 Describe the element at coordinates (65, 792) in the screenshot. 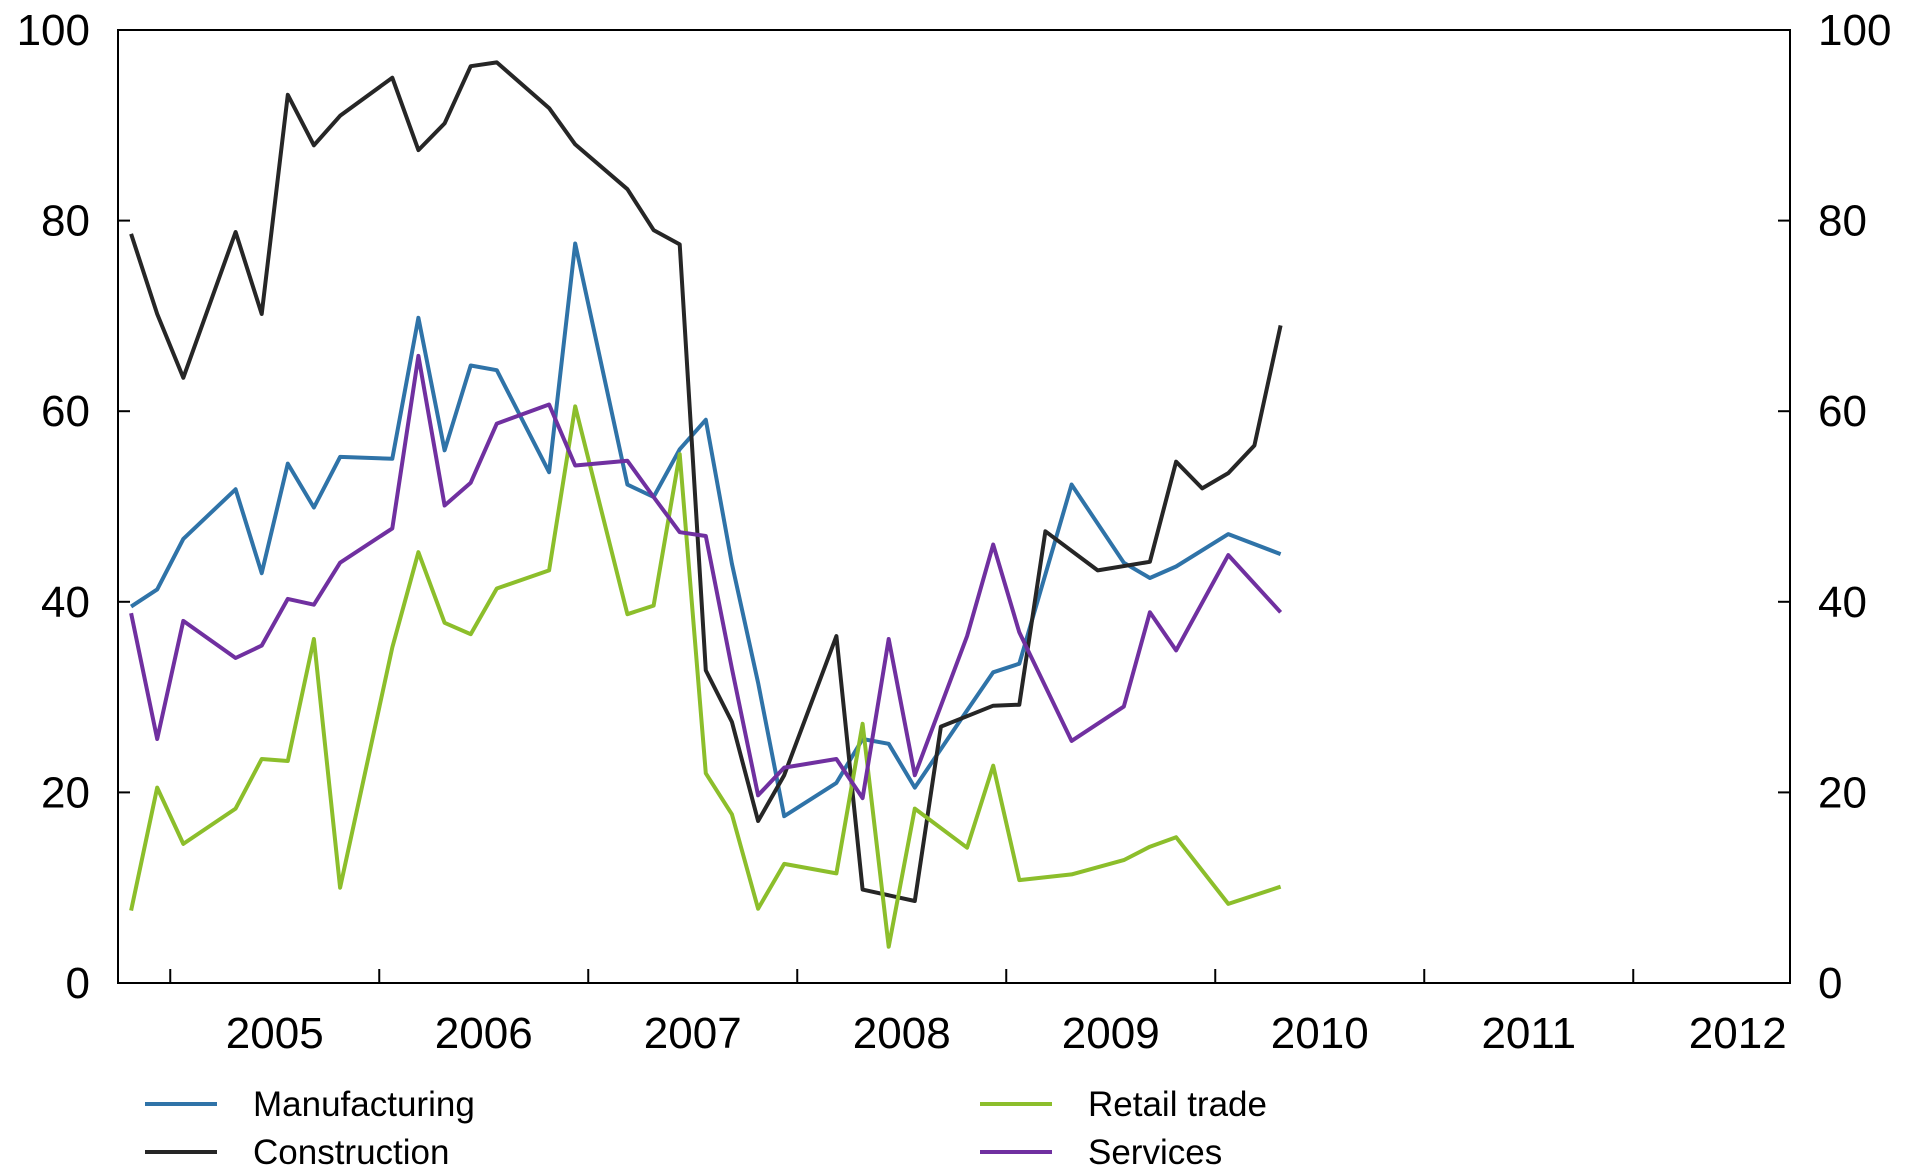

I see `y-tick-label-left: 20` at that location.